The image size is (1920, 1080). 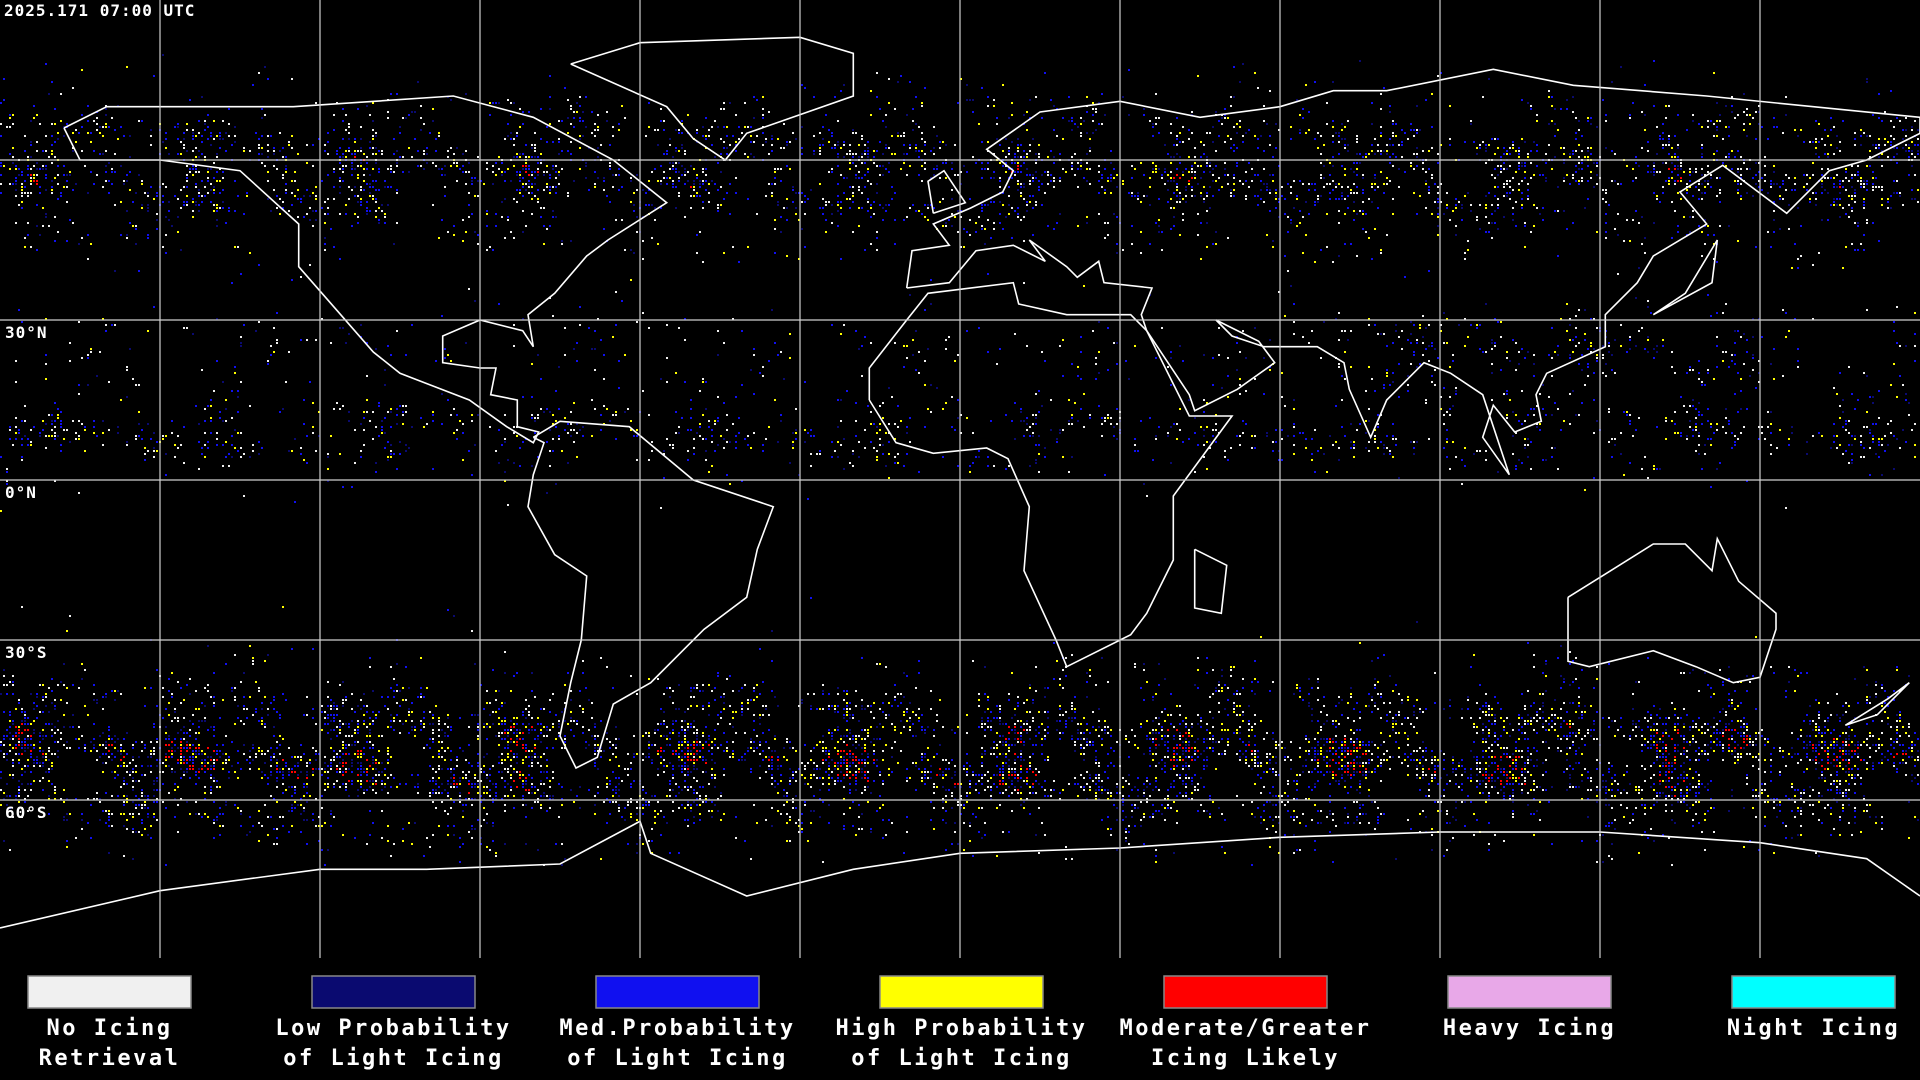 What do you see at coordinates (26, 332) in the screenshot?
I see `latitude-label: 30°N` at bounding box center [26, 332].